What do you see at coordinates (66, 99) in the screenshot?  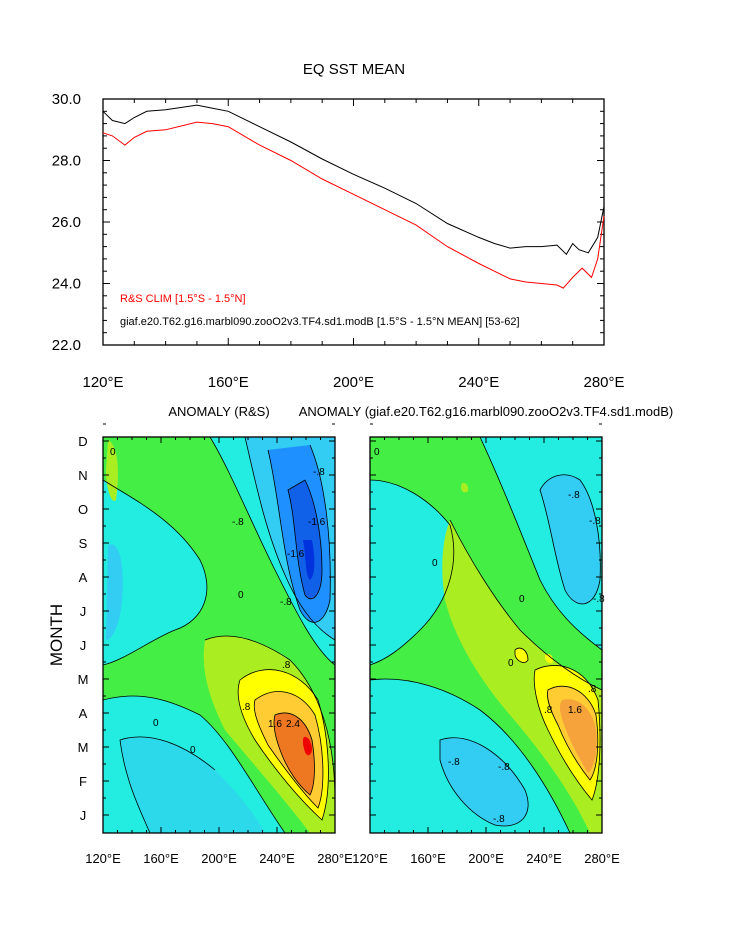 I see `y-tick-label: 30.0` at bounding box center [66, 99].